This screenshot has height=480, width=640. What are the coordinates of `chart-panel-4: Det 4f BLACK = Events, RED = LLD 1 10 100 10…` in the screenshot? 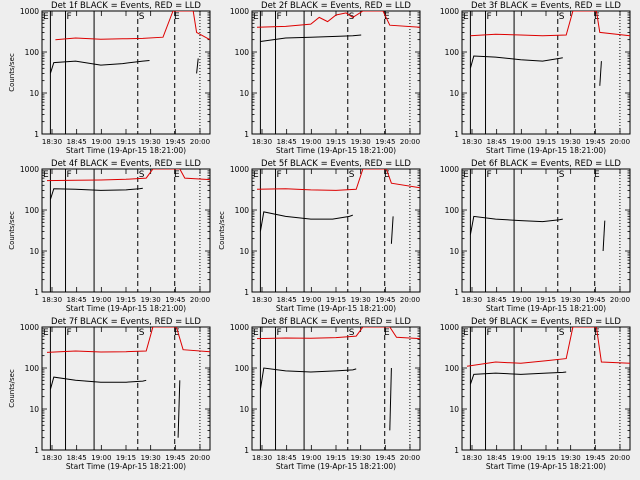 It's located at (109, 236).